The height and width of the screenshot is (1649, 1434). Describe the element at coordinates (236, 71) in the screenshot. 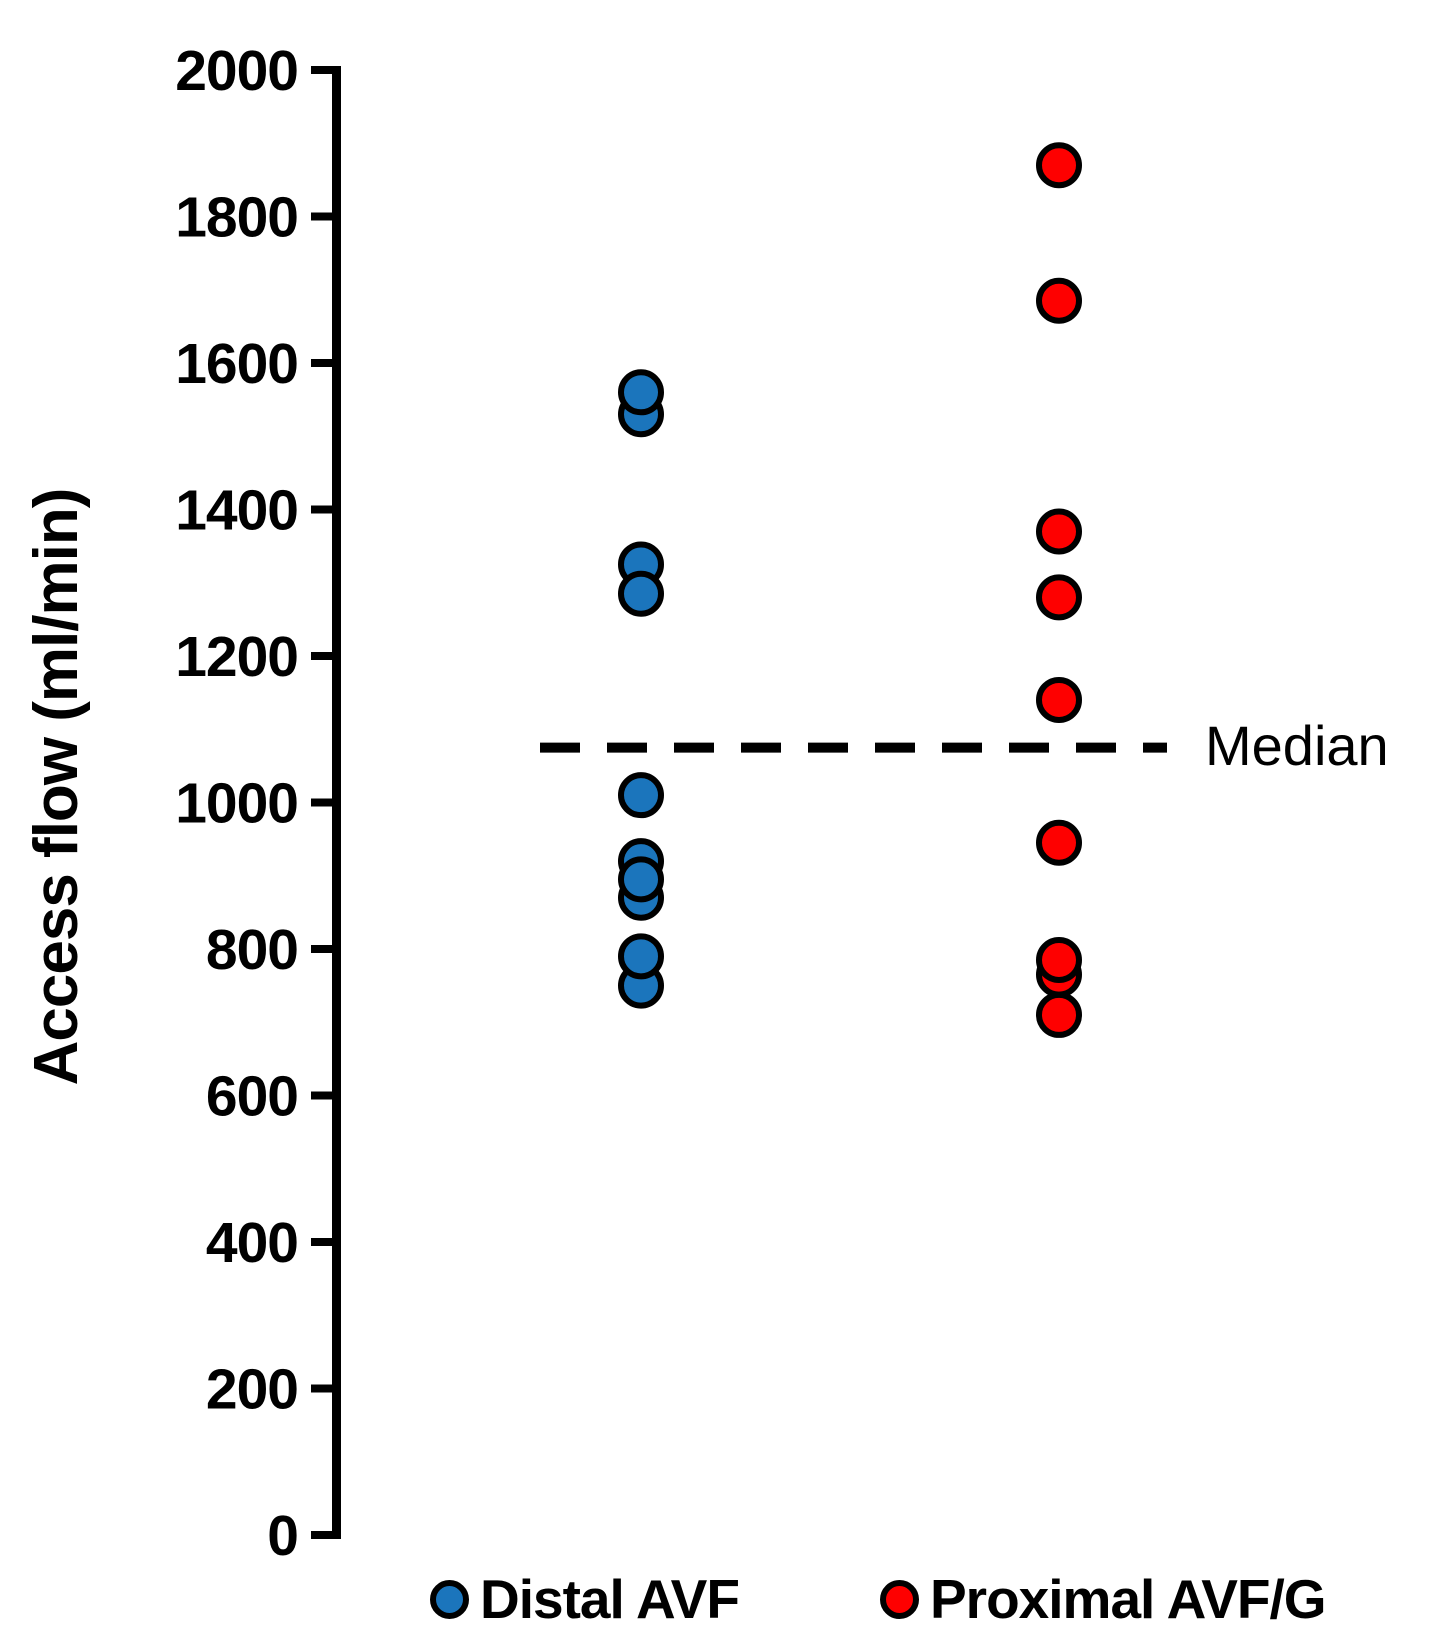

I see `y-axis-tick-label: 2000` at that location.